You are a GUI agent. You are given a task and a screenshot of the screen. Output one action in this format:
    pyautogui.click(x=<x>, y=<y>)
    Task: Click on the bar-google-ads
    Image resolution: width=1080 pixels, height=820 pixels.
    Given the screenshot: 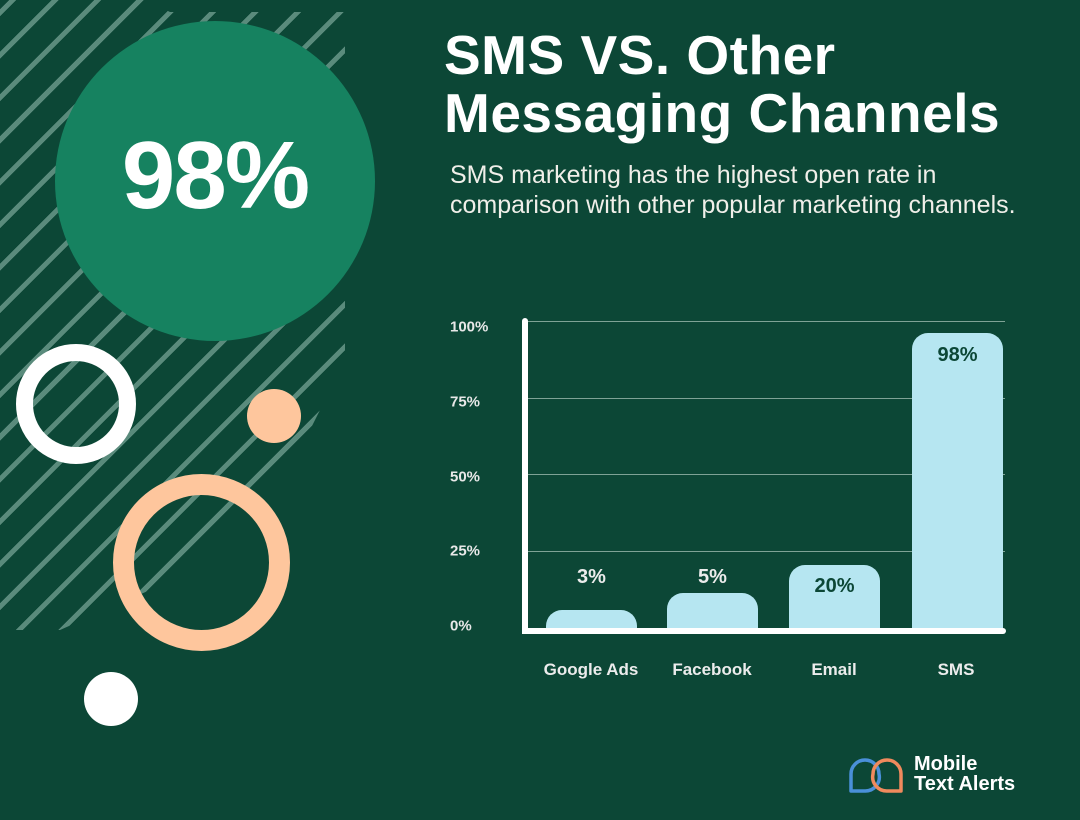 What is the action you would take?
    pyautogui.click(x=591, y=619)
    